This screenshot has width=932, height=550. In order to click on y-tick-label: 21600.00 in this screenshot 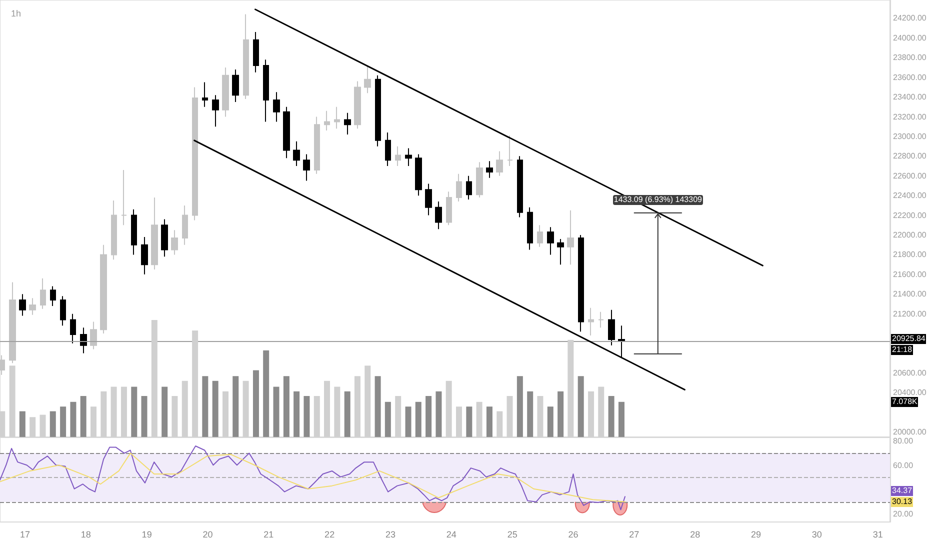, I will do `click(910, 274)`.